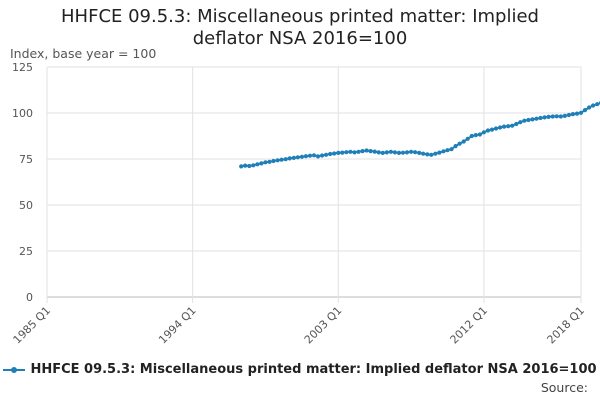 The height and width of the screenshot is (400, 600). I want to click on source-label: Source:, so click(564, 387).